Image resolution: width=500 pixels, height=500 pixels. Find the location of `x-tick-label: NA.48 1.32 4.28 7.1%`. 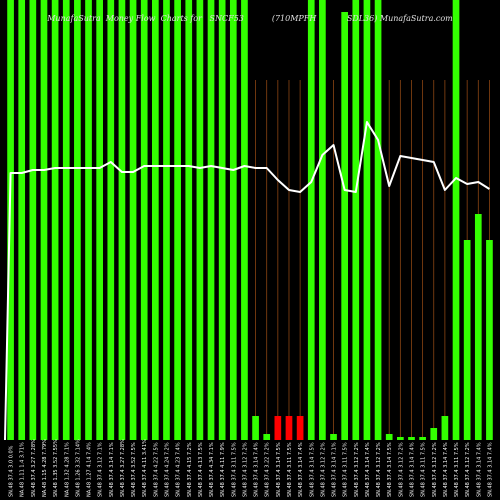

x-tick-label: NA.48 1.32 4.28 7.1% is located at coordinates (67, 469).